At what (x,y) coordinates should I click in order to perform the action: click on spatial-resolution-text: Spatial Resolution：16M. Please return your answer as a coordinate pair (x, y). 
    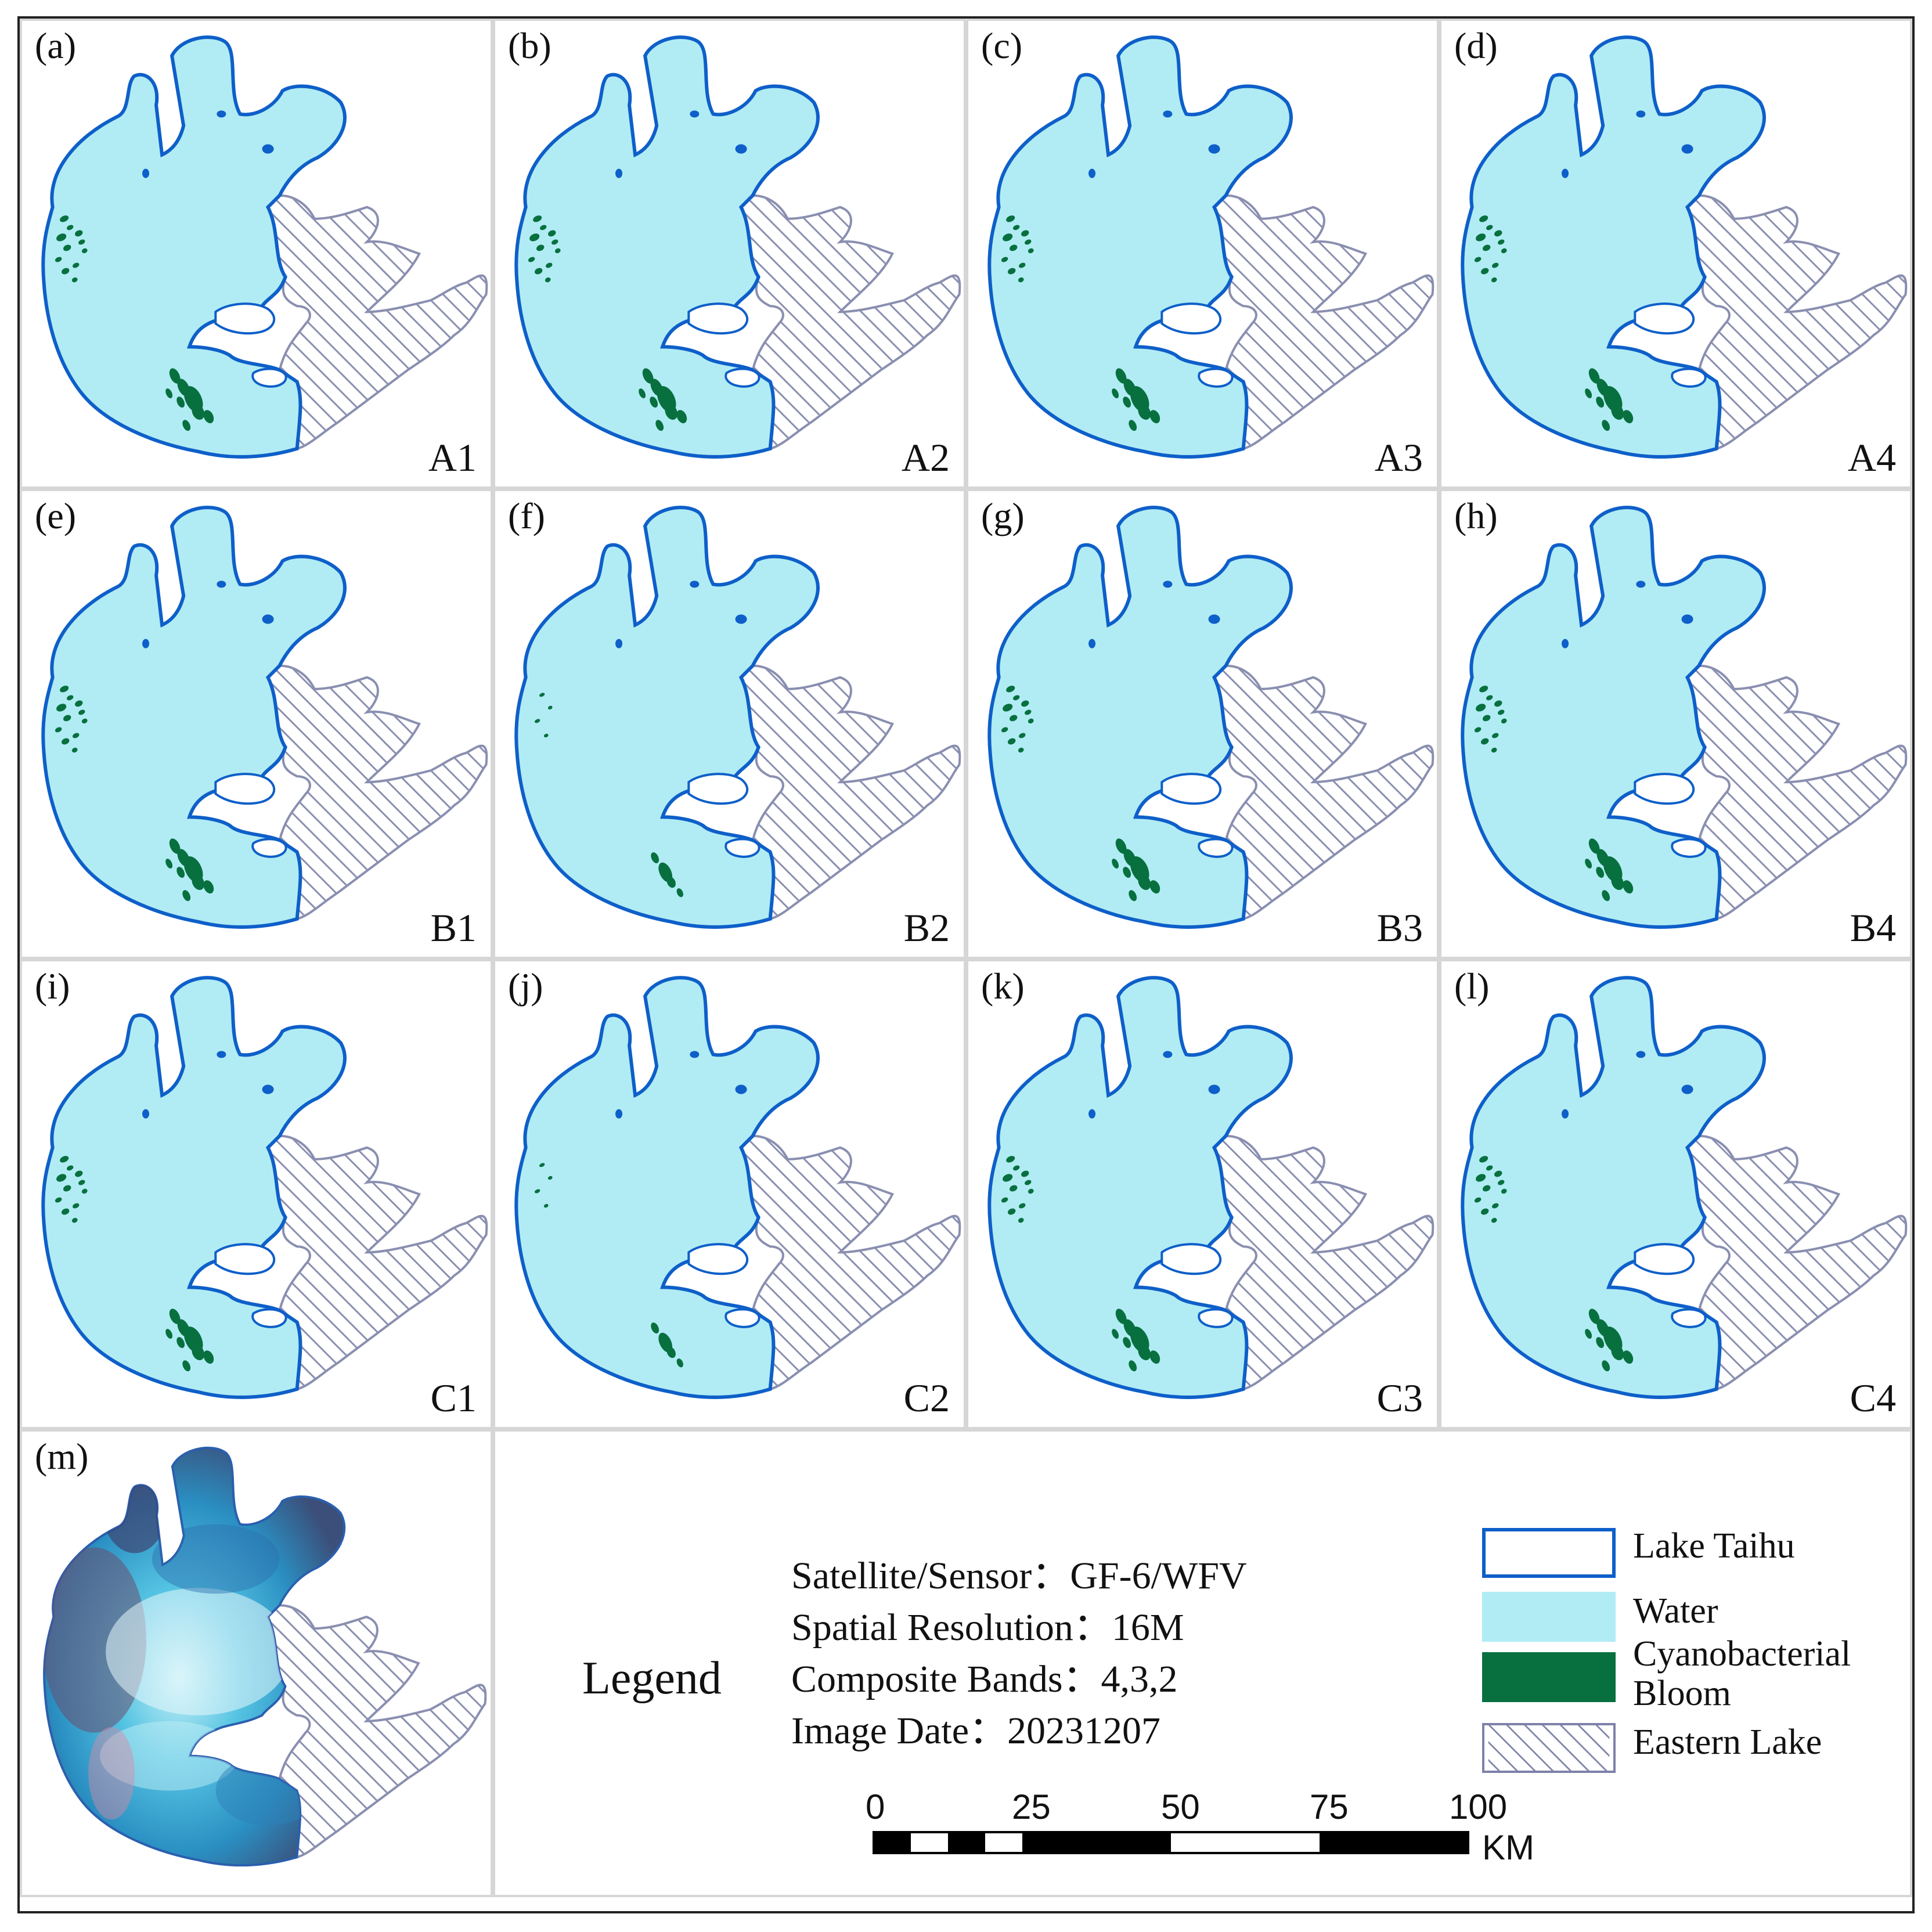
    Looking at the image, I should click on (987, 1628).